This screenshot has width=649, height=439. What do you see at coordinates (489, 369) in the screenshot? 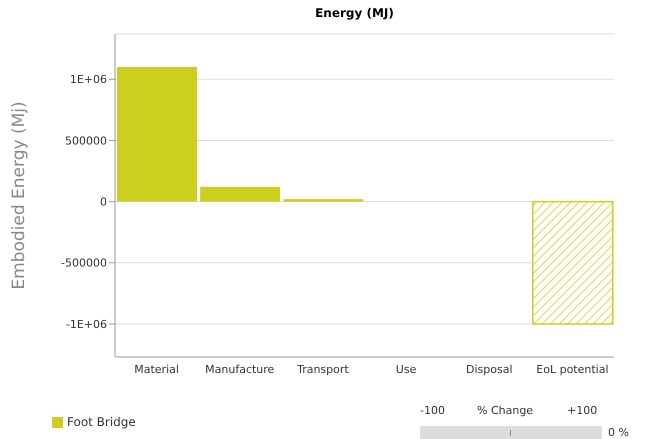
I see `x-tick-label: Disposal` at bounding box center [489, 369].